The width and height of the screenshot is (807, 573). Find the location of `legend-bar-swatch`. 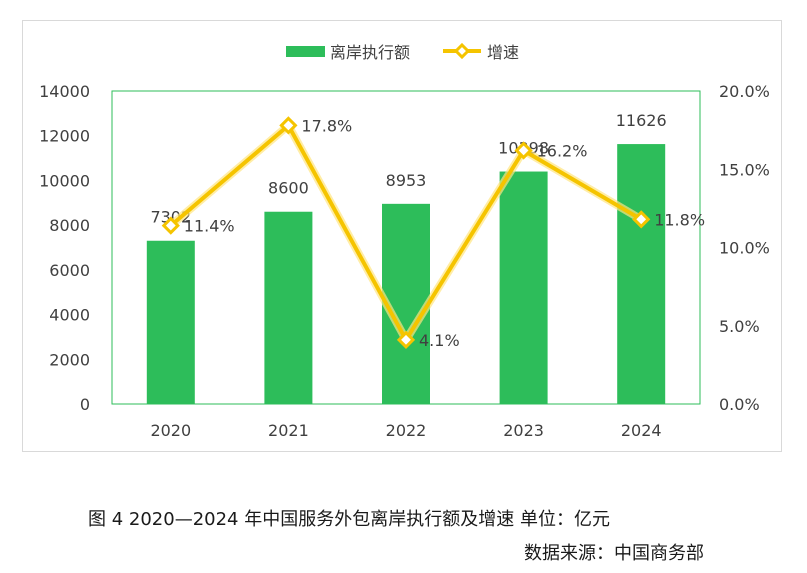

legend-bar-swatch is located at coordinates (305, 51).